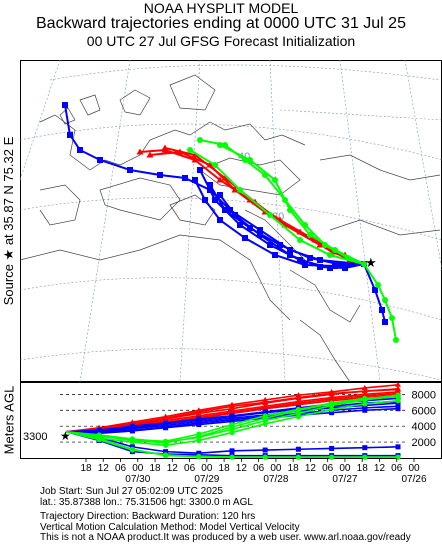  What do you see at coordinates (424, 443) in the screenshot?
I see `y-tick-label: 2000` at bounding box center [424, 443].